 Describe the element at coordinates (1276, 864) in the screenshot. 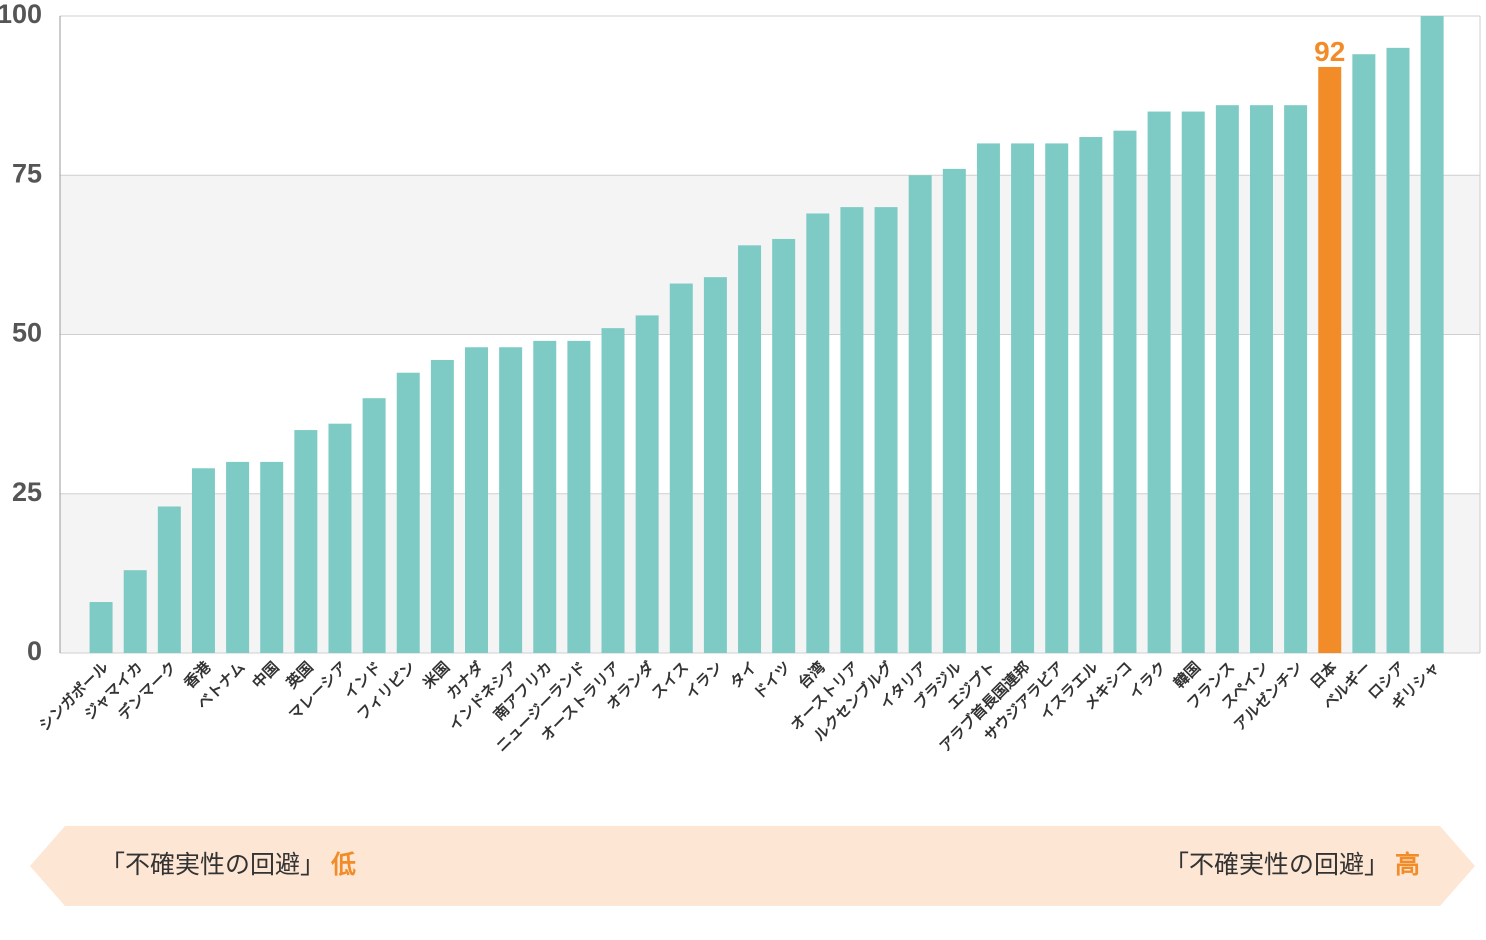

I see `banner-right-text: 「不確実性の回避」` at that location.